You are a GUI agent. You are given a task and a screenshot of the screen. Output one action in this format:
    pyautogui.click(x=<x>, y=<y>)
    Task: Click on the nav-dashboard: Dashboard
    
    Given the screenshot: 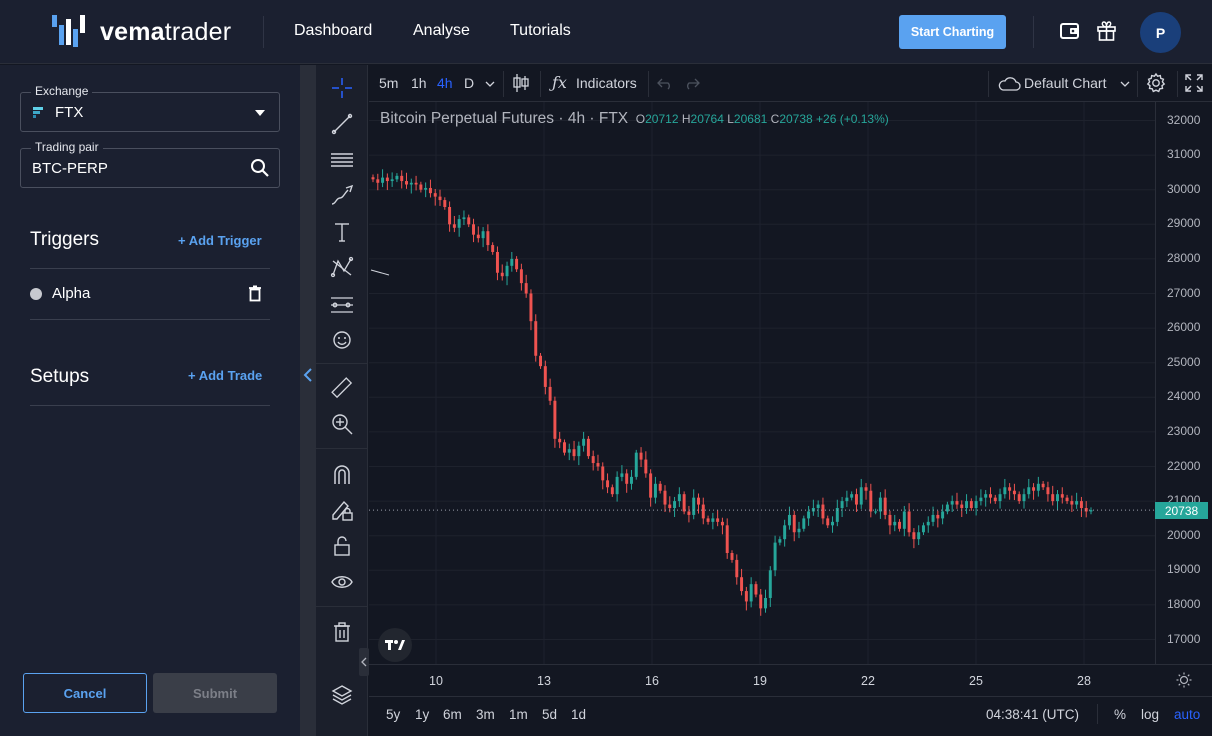 What is the action you would take?
    pyautogui.click(x=333, y=30)
    